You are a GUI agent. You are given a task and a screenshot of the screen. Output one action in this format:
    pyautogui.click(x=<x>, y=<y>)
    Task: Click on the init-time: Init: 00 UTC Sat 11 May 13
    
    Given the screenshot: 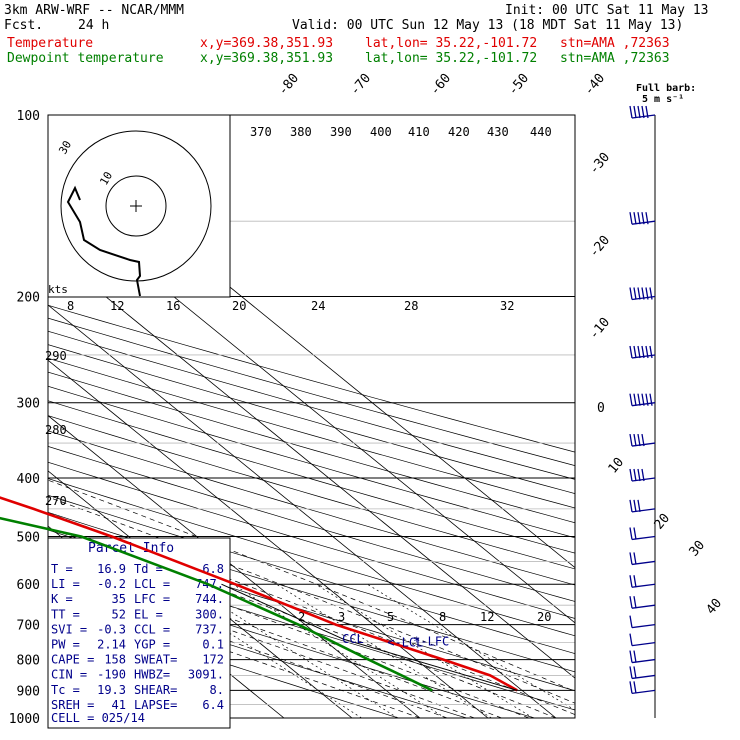 What is the action you would take?
    pyautogui.click(x=607, y=10)
    